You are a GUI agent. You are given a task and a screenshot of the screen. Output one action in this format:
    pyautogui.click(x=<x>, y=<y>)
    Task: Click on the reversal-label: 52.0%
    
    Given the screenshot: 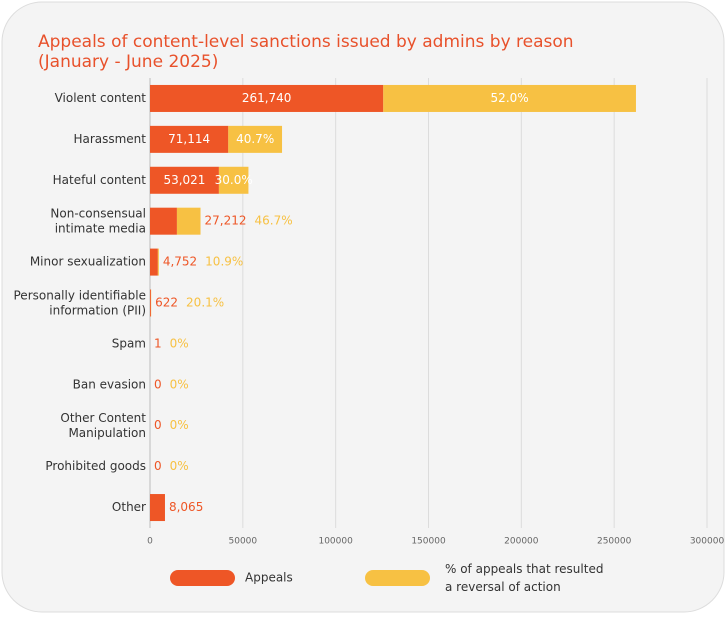 What is the action you would take?
    pyautogui.click(x=510, y=98)
    